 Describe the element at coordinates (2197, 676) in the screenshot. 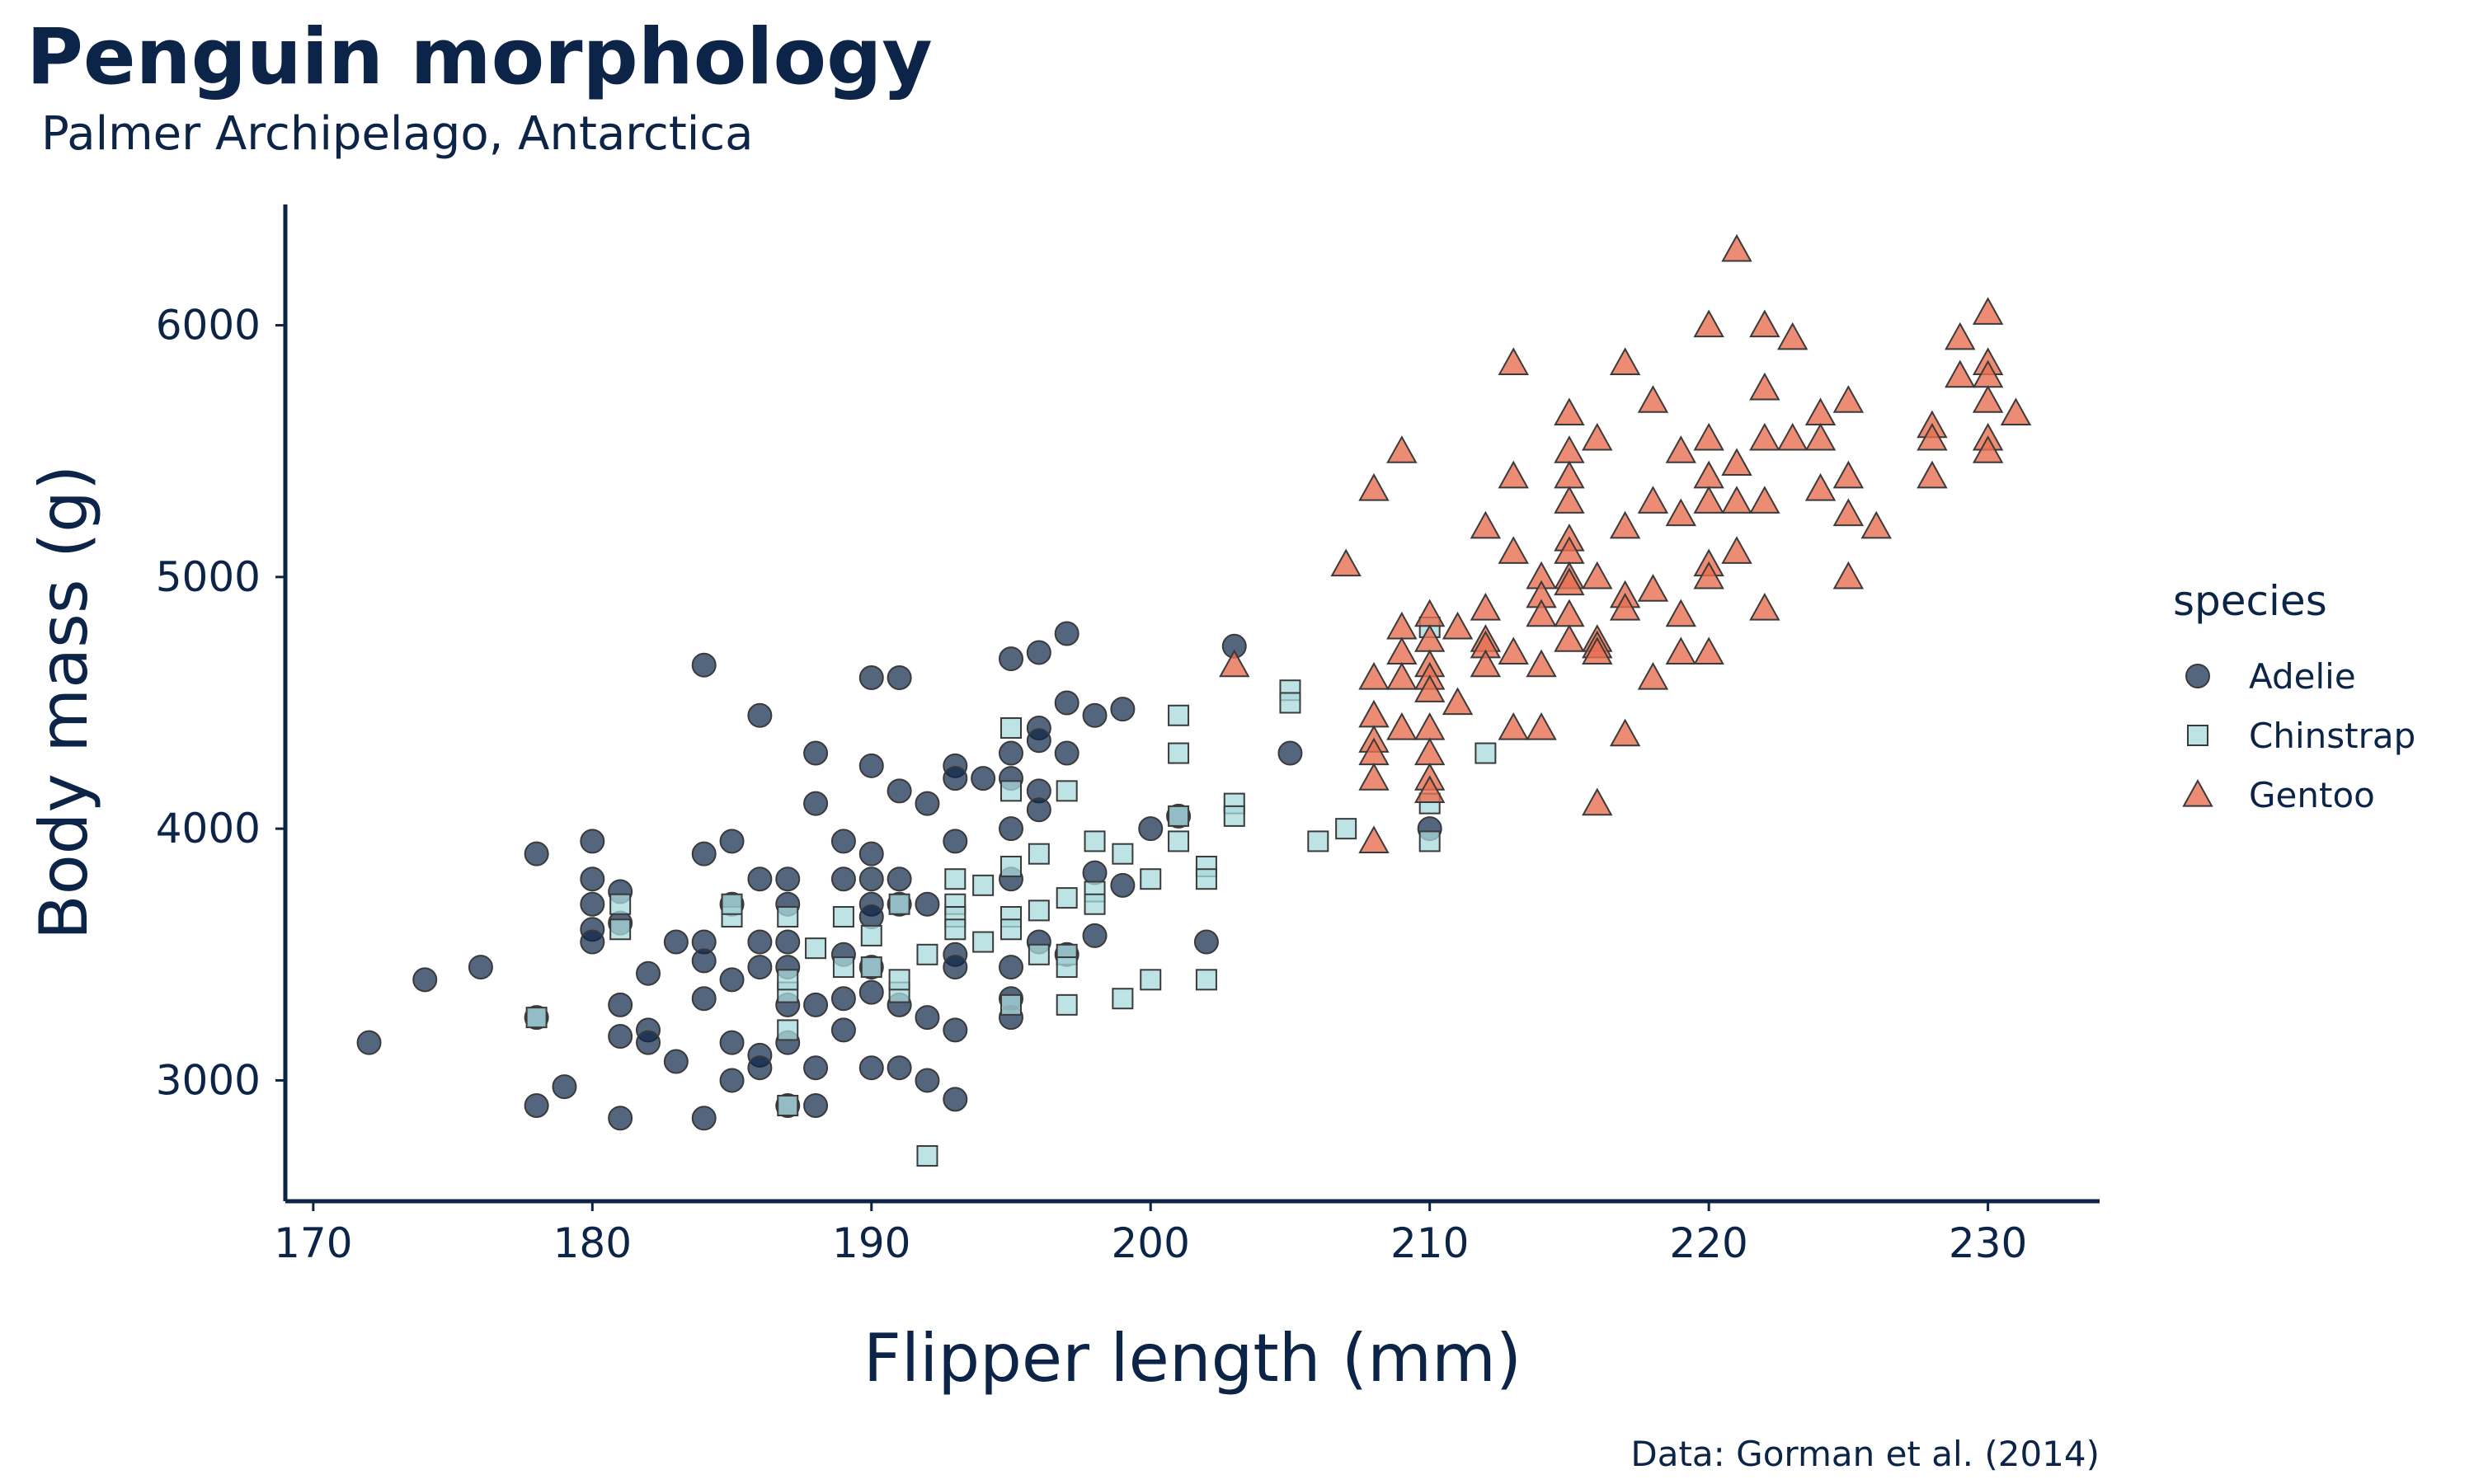

I see `legend-adelie-marker` at that location.